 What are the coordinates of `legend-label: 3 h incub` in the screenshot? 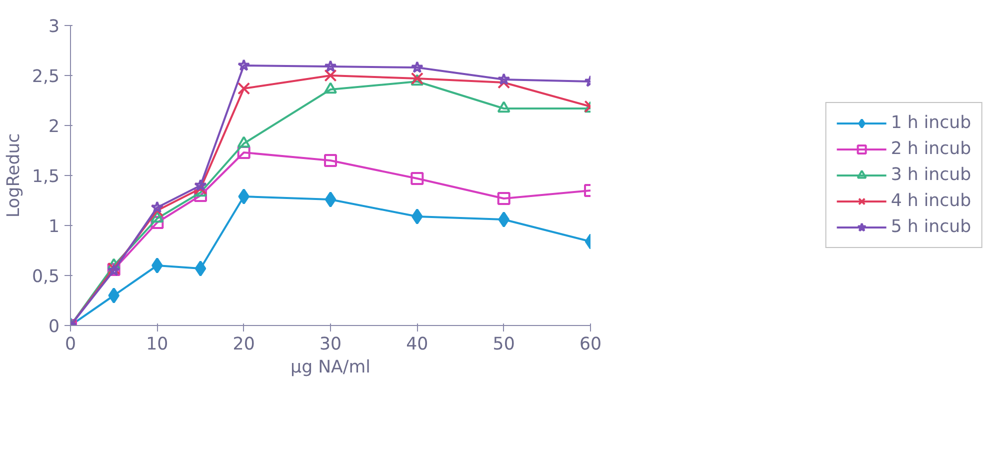 It's located at (931, 175).